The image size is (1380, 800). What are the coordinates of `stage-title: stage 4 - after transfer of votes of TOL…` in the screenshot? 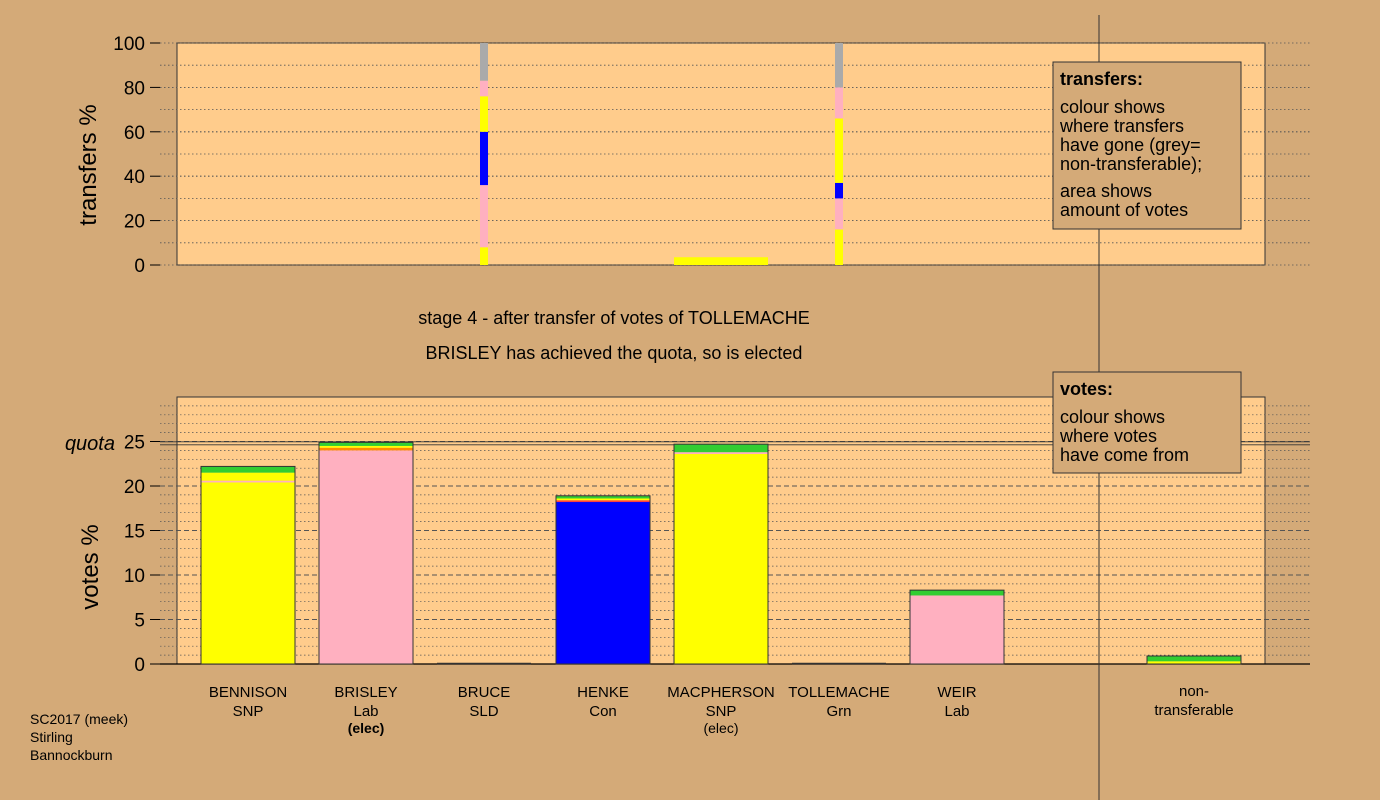 It's located at (614, 318).